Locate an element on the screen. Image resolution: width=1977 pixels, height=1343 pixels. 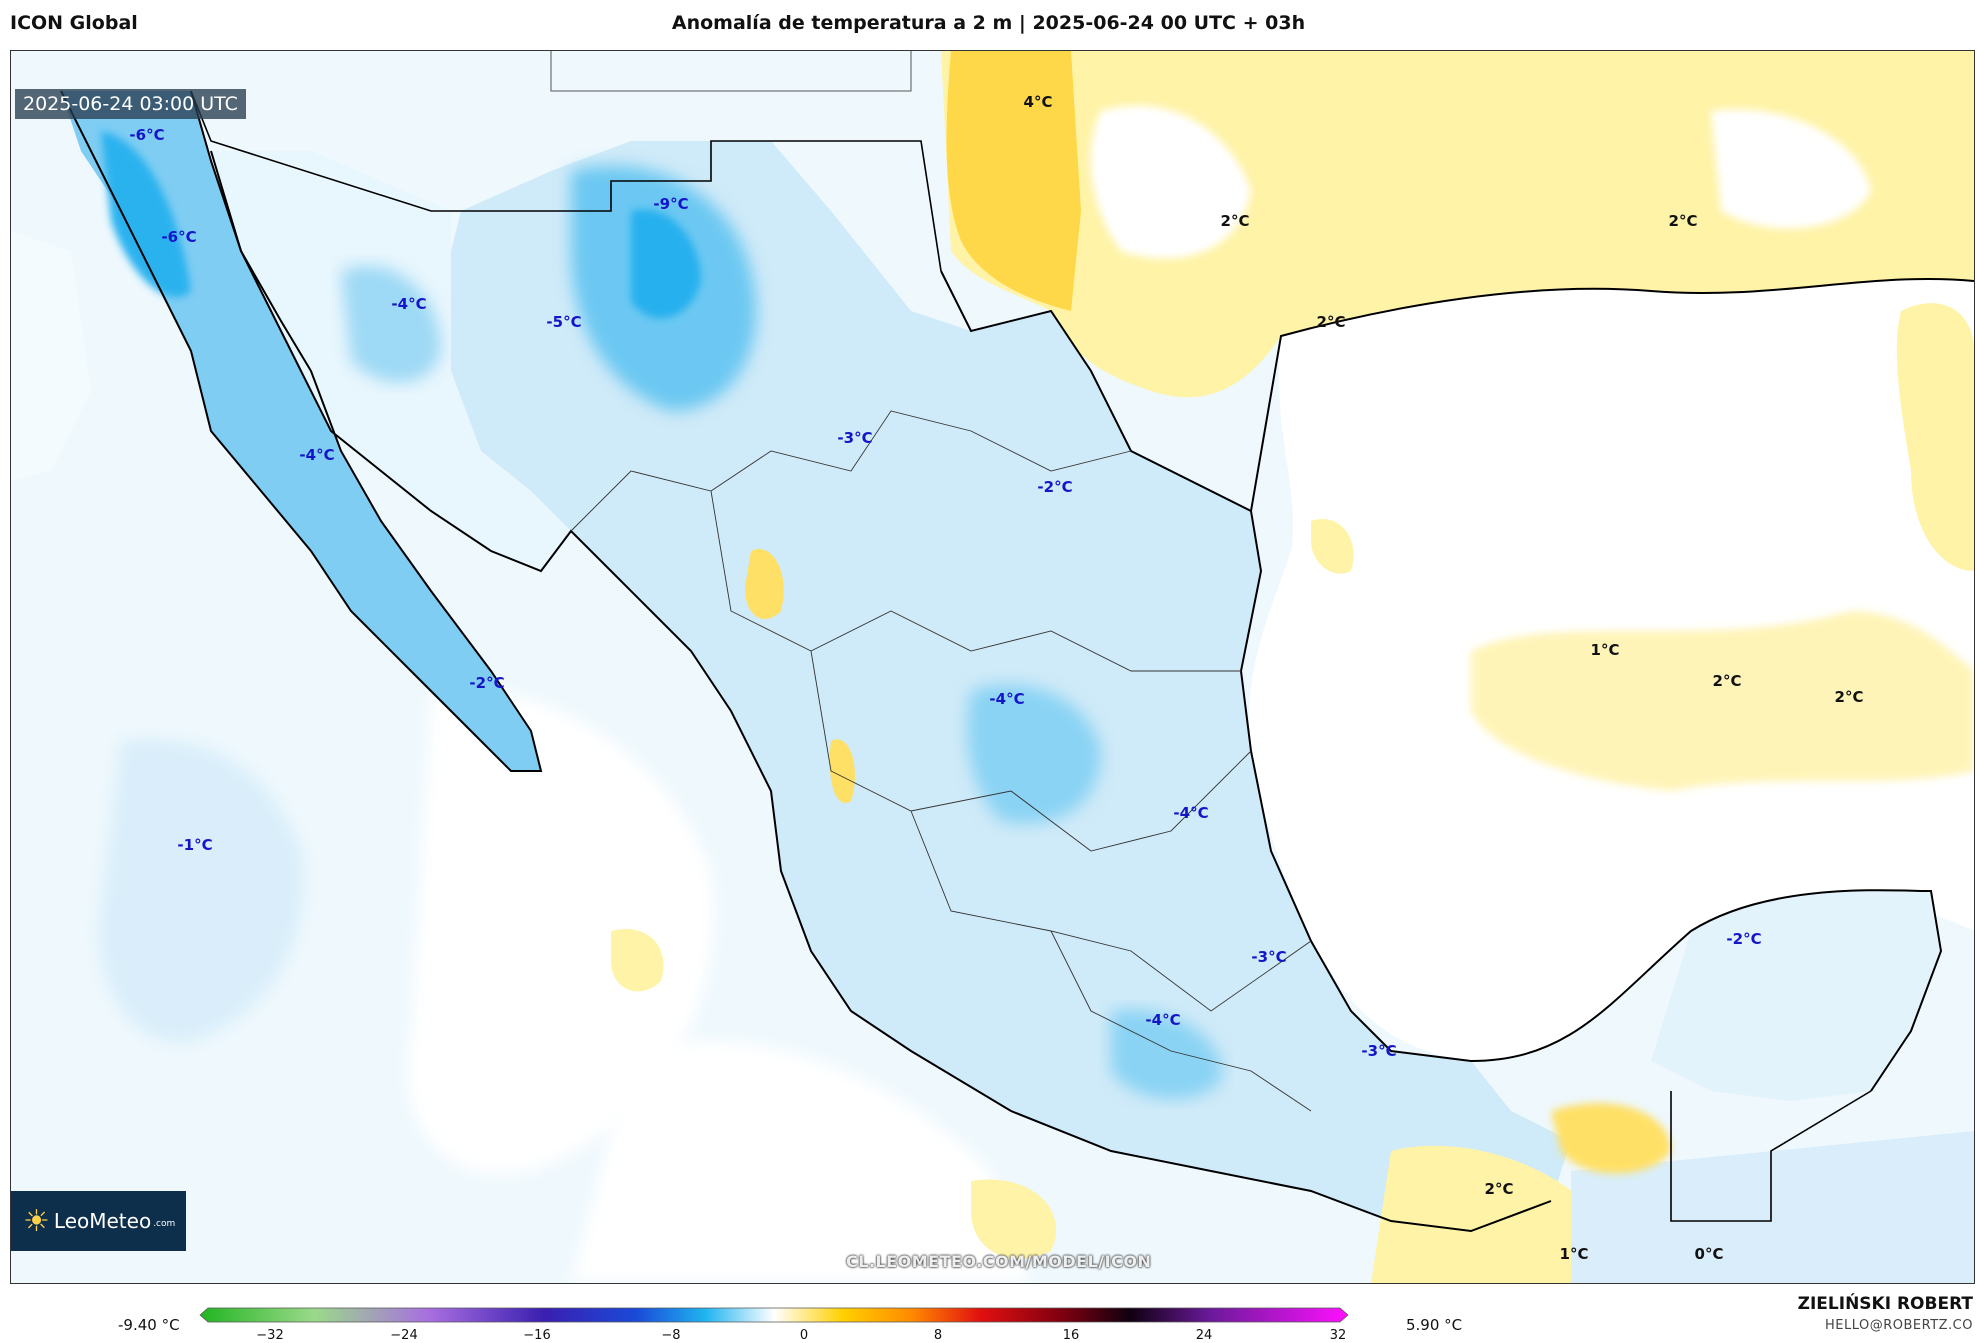
colorbar is located at coordinates (774, 1315).